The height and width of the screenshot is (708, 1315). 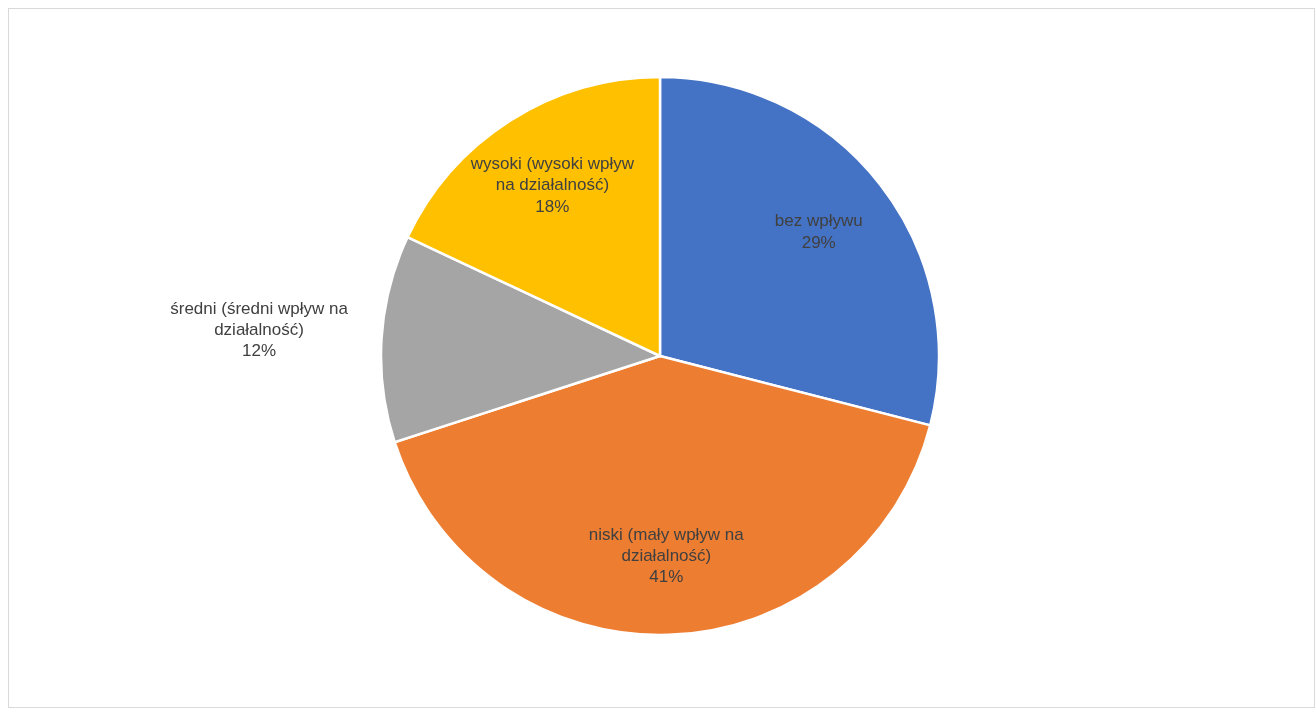 What do you see at coordinates (259, 351) in the screenshot?
I see `data-label: 12%` at bounding box center [259, 351].